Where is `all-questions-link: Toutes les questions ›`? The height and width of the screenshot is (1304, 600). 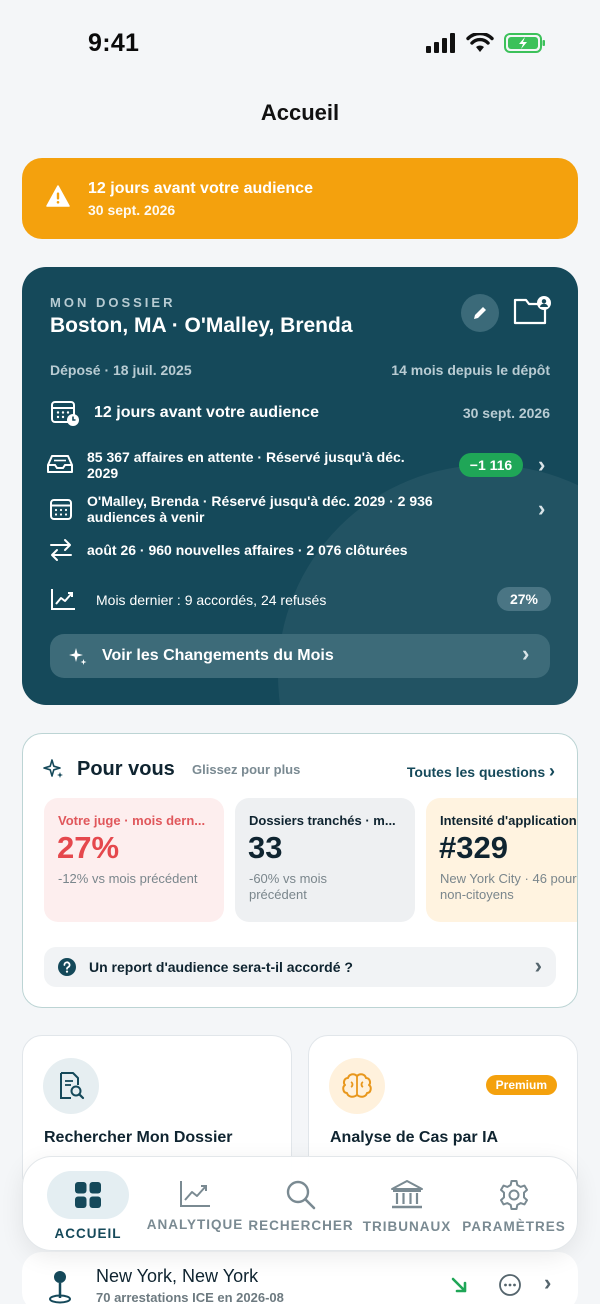 all-questions-link: Toutes les questions › is located at coordinates (481, 771).